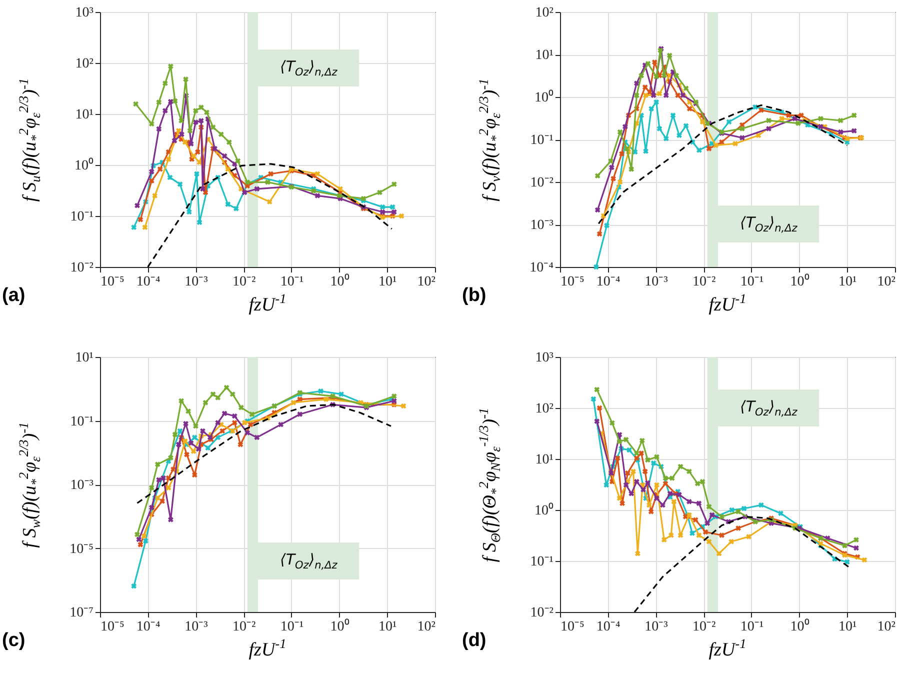  I want to click on text: (a), so click(14, 296).